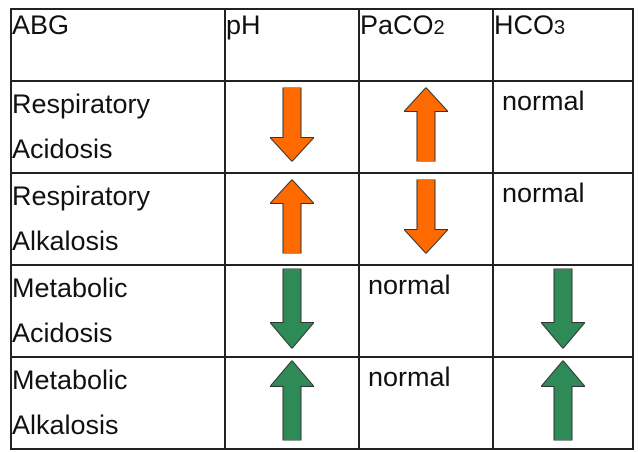 This screenshot has width=640, height=452. Describe the element at coordinates (118, 311) in the screenshot. I see `condition-label: Metabolic Acidosis` at that location.